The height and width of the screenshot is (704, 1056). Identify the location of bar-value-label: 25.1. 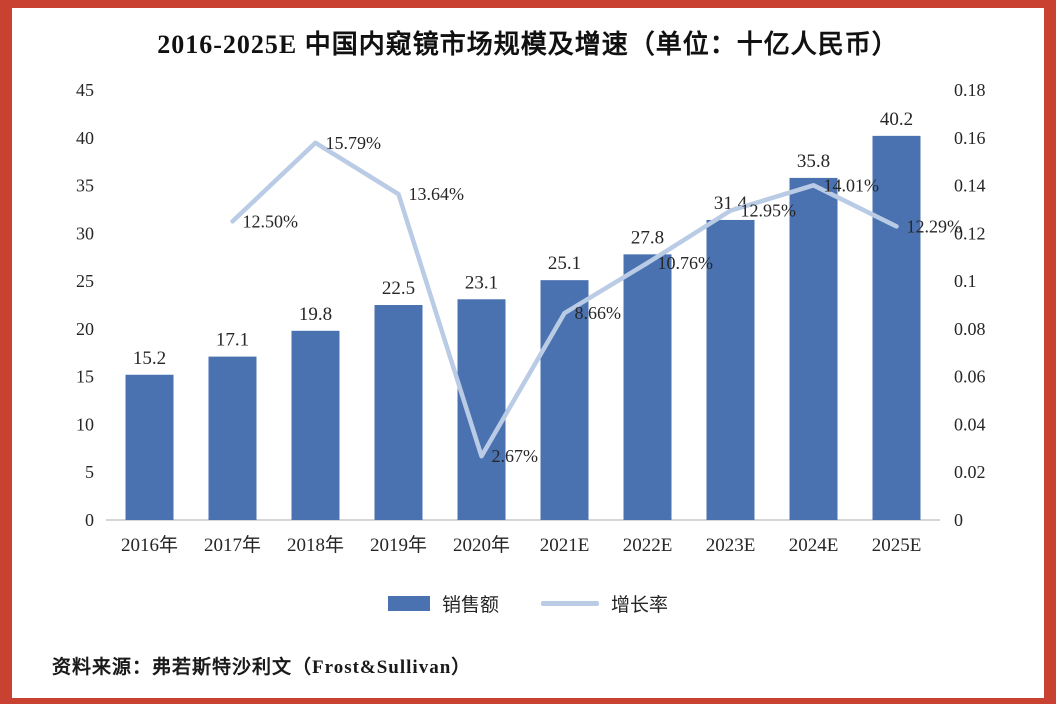
(564, 263).